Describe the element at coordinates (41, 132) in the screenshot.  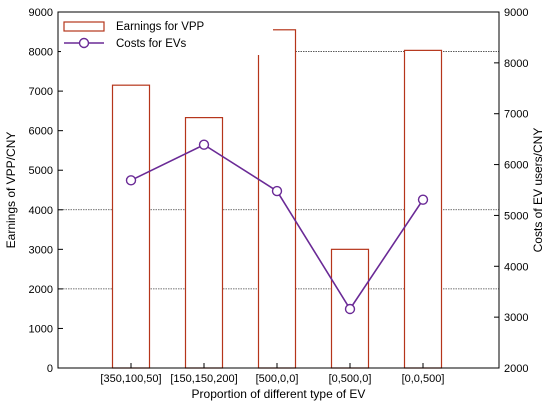
I see `left-tick-label-6000: 6000` at that location.